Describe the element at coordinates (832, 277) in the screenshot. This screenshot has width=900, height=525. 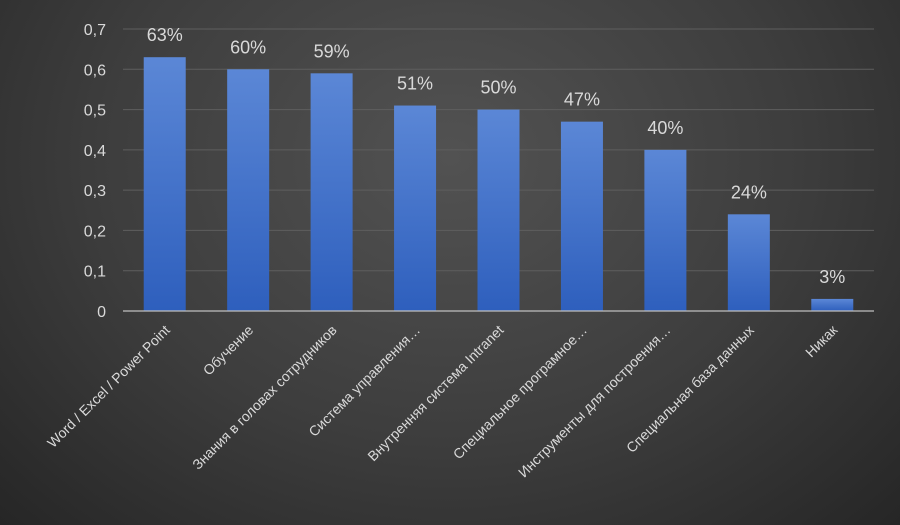
I see `data-label: 3%` at that location.